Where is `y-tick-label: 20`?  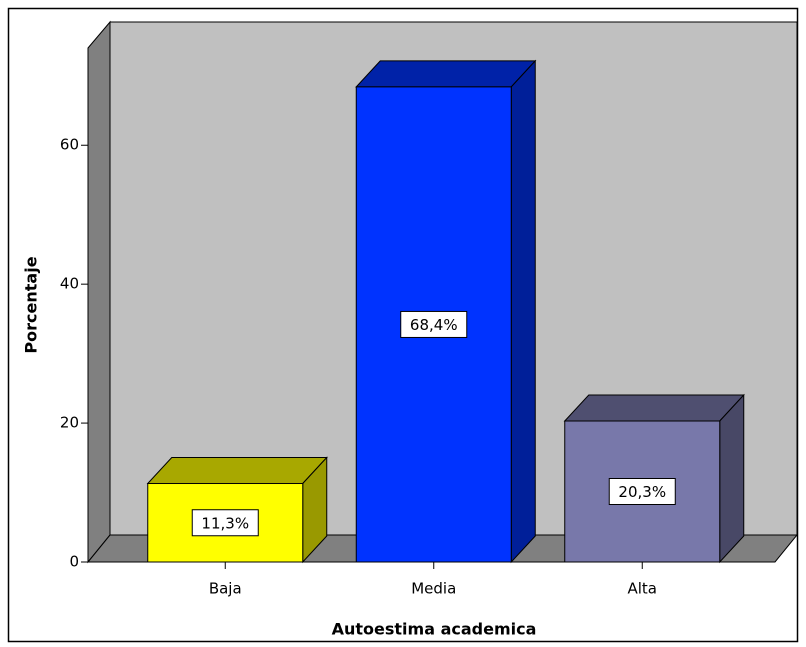
y-tick-label: 20 is located at coordinates (69, 423).